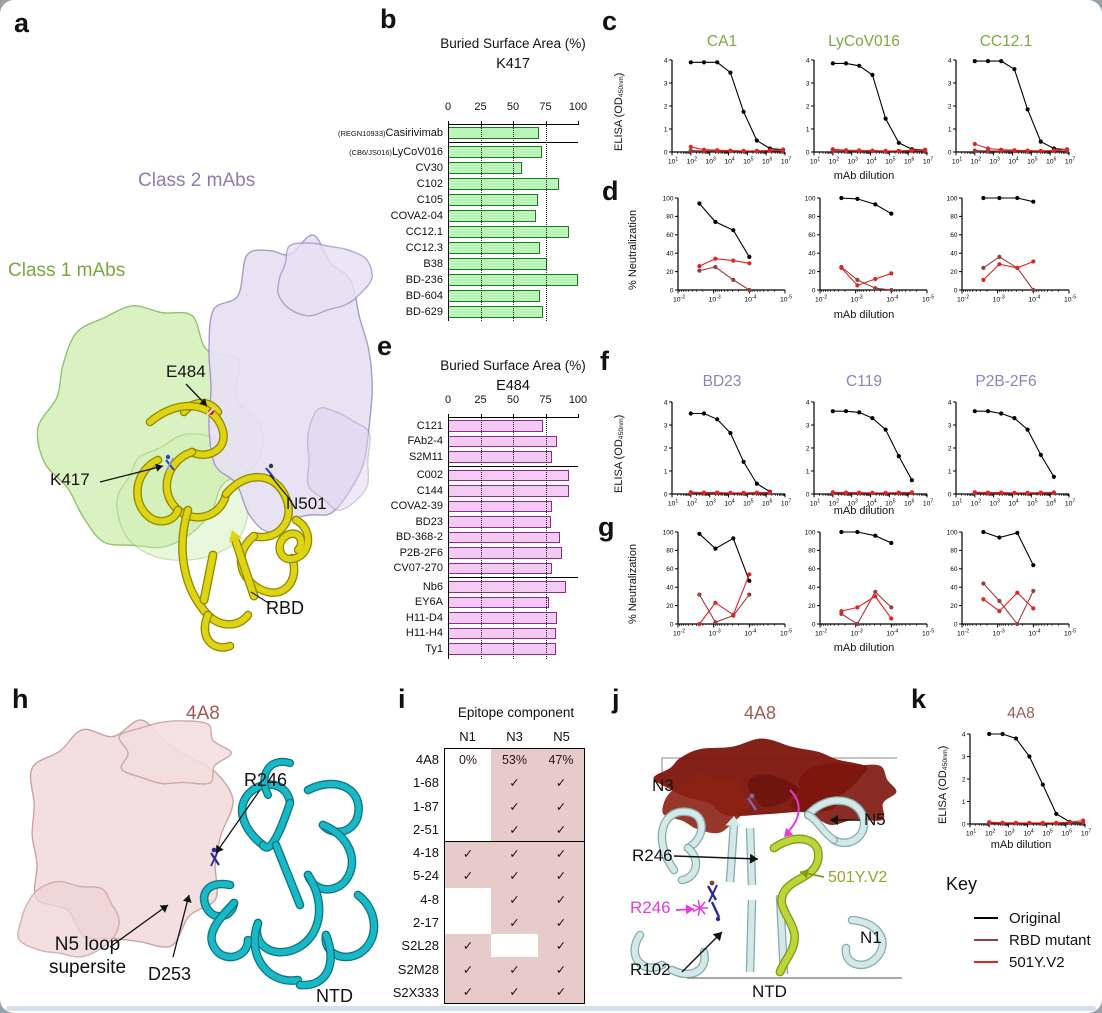 This screenshot has width=1102, height=1013. What do you see at coordinates (514, 853) in the screenshot?
I see `epitope-cell-4-18-N3: ✓` at bounding box center [514, 853].